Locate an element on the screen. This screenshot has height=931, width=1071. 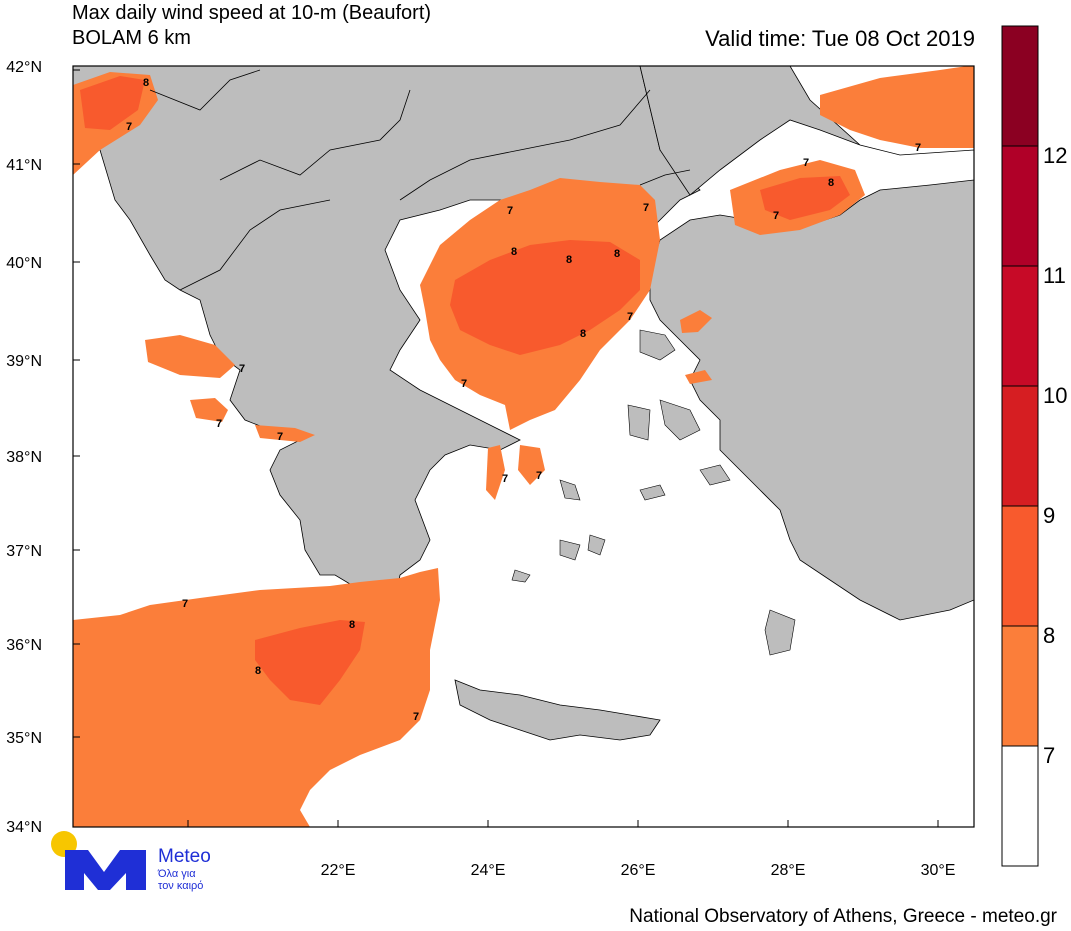
colorbar-label: 12 is located at coordinates (1055, 155).